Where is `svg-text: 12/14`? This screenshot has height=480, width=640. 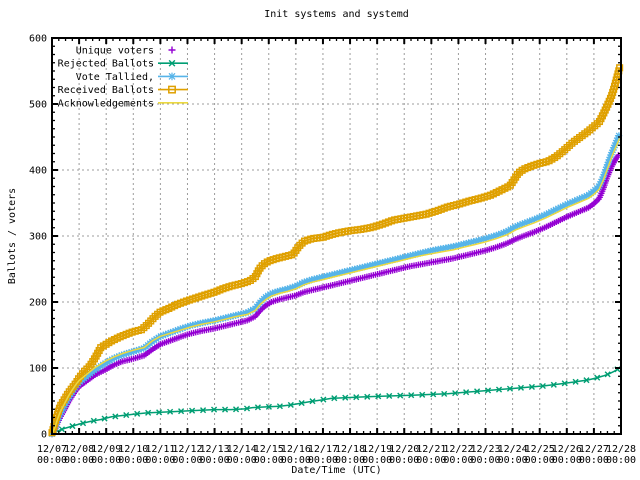
svg-text: 12/14 is located at coordinates (242, 449).